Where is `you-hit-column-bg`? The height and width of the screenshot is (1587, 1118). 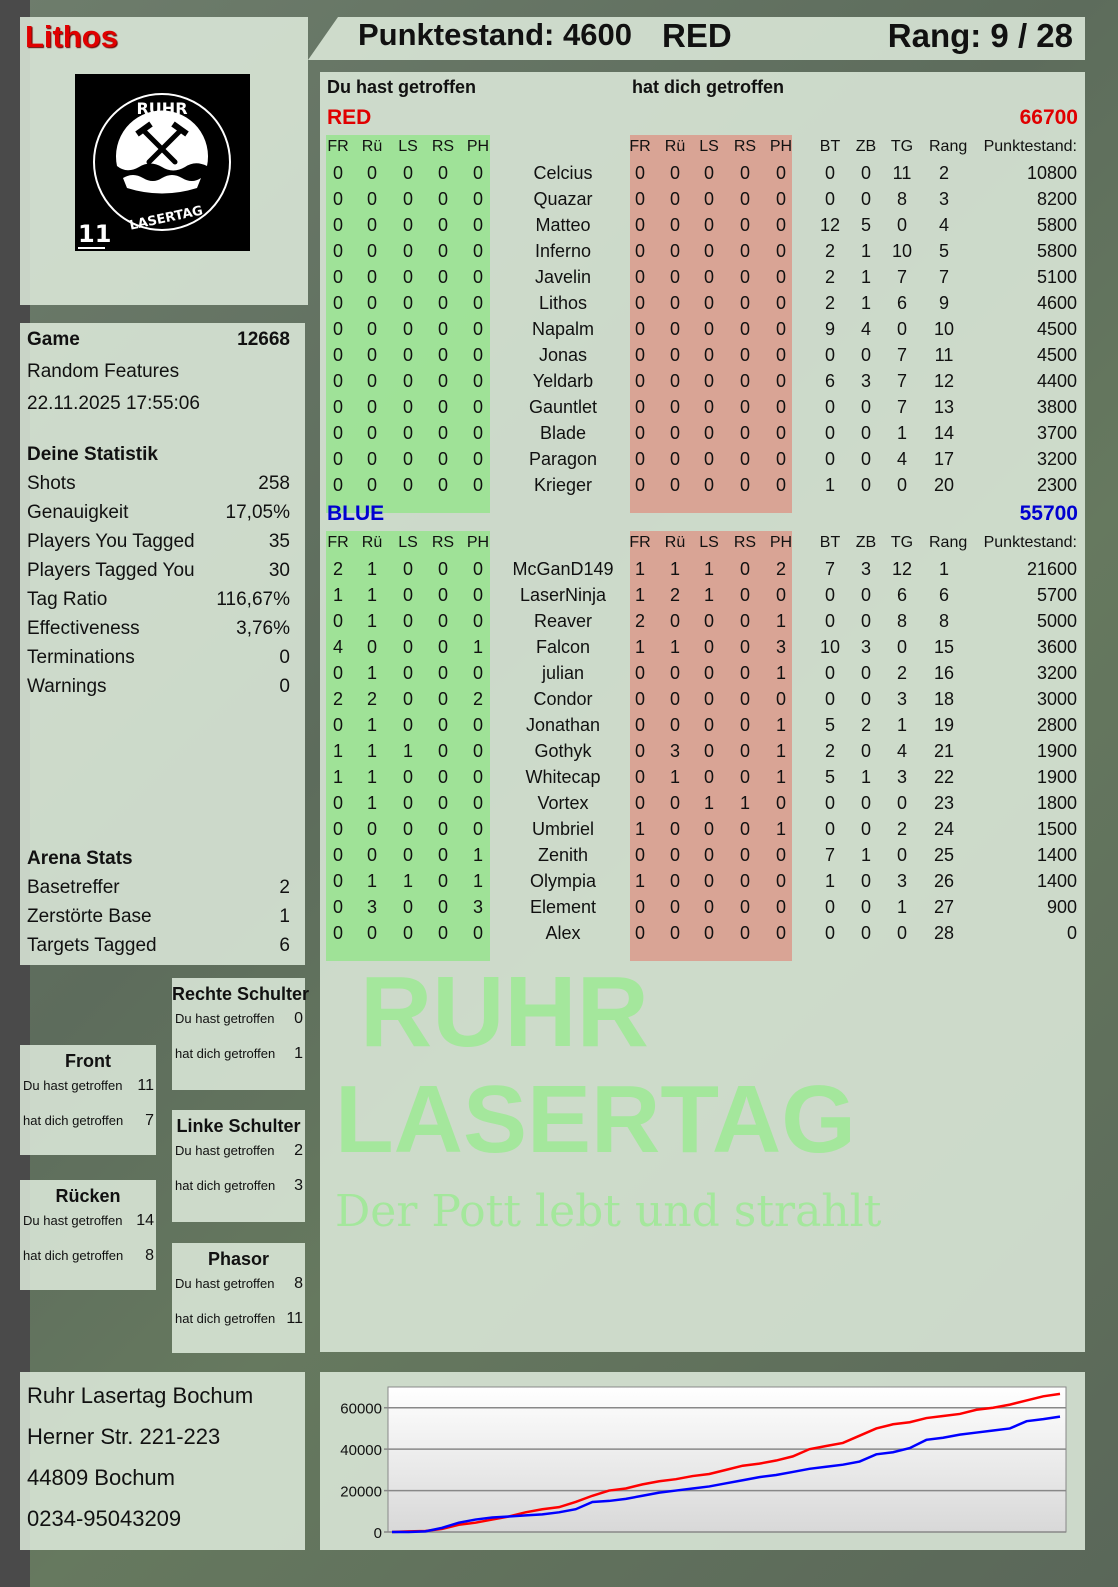 you-hit-column-bg is located at coordinates (408, 324).